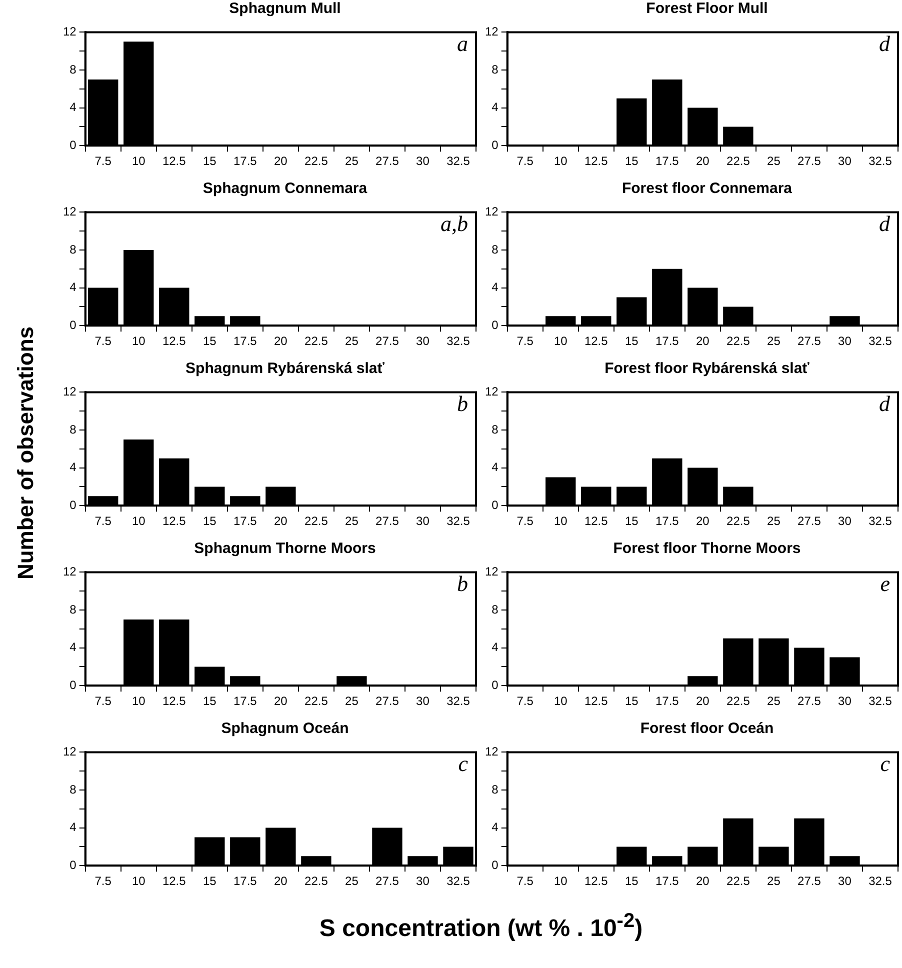  I want to click on annotation: c, so click(463, 763).